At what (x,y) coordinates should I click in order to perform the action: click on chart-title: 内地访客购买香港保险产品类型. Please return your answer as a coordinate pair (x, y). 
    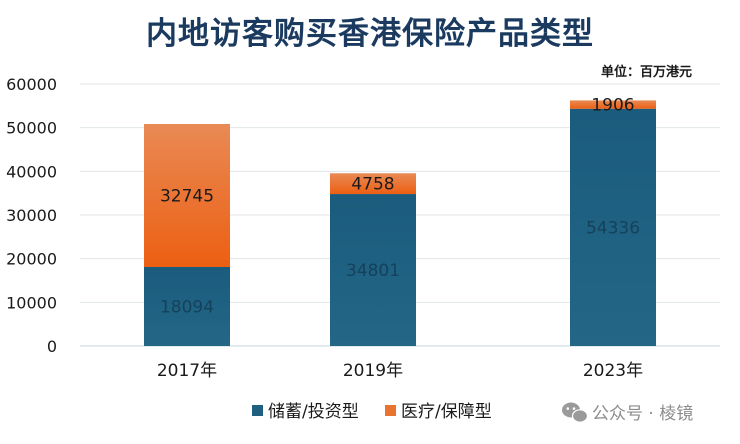
    Looking at the image, I should click on (370, 34).